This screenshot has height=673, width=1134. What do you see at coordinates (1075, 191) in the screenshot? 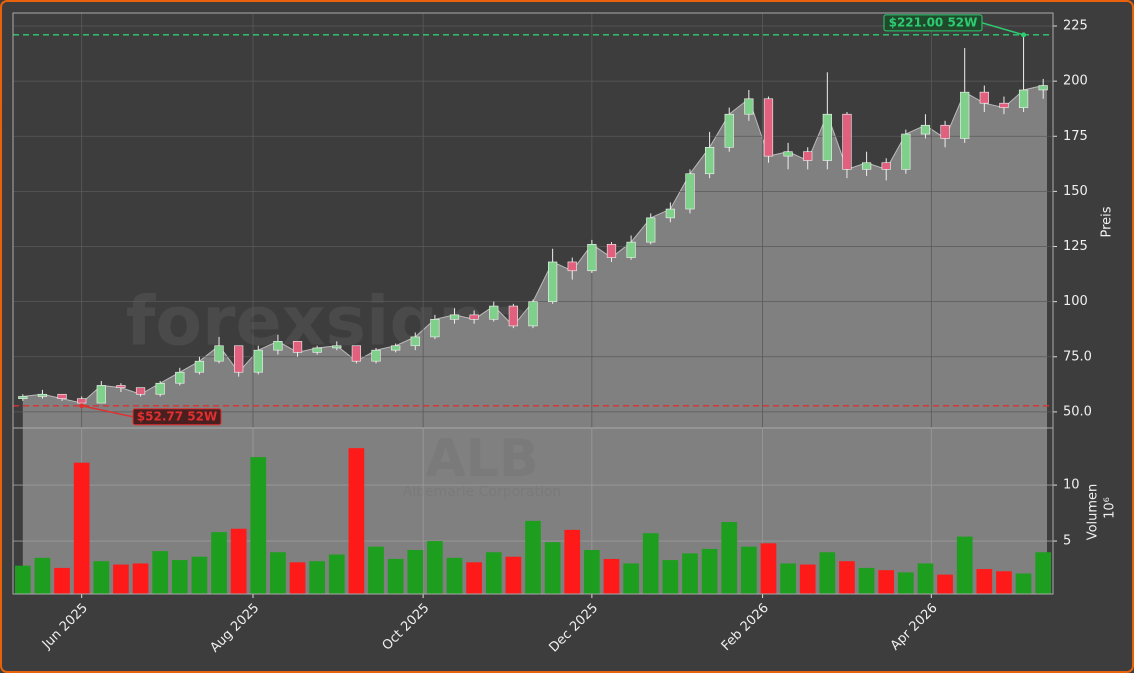
I see `y-tick-label: 150` at bounding box center [1075, 191].